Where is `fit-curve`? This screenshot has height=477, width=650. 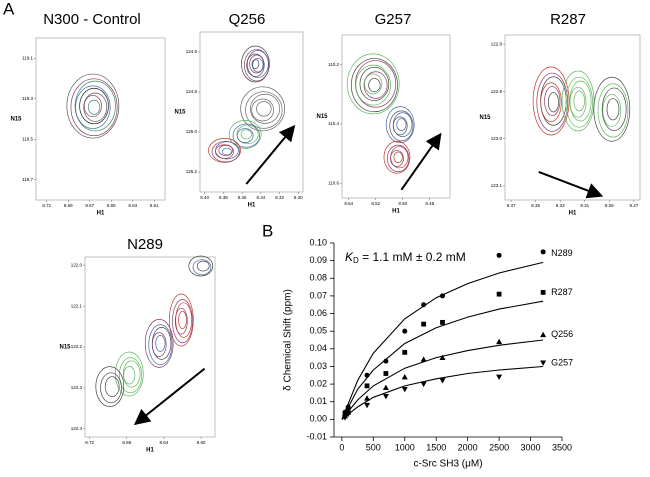
fit-curve is located at coordinates (442, 340).